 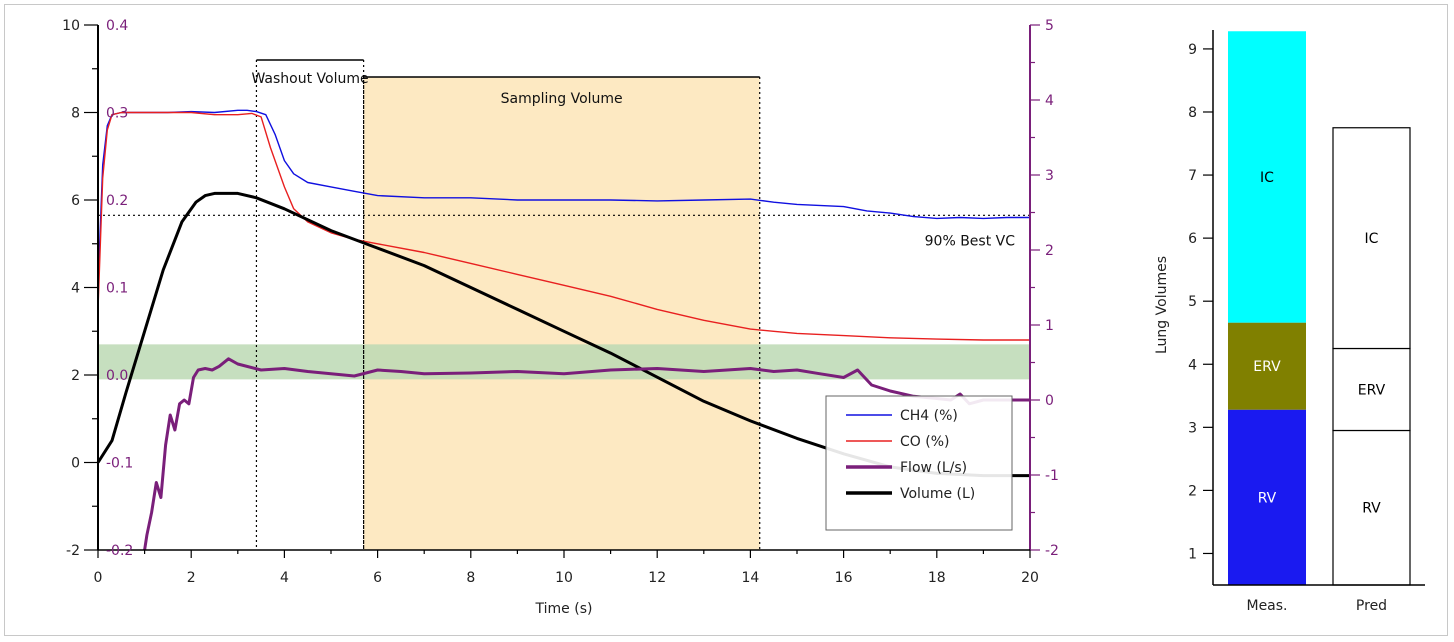 I want to click on bar-y-tick-label: 5, so click(x=1192, y=302).